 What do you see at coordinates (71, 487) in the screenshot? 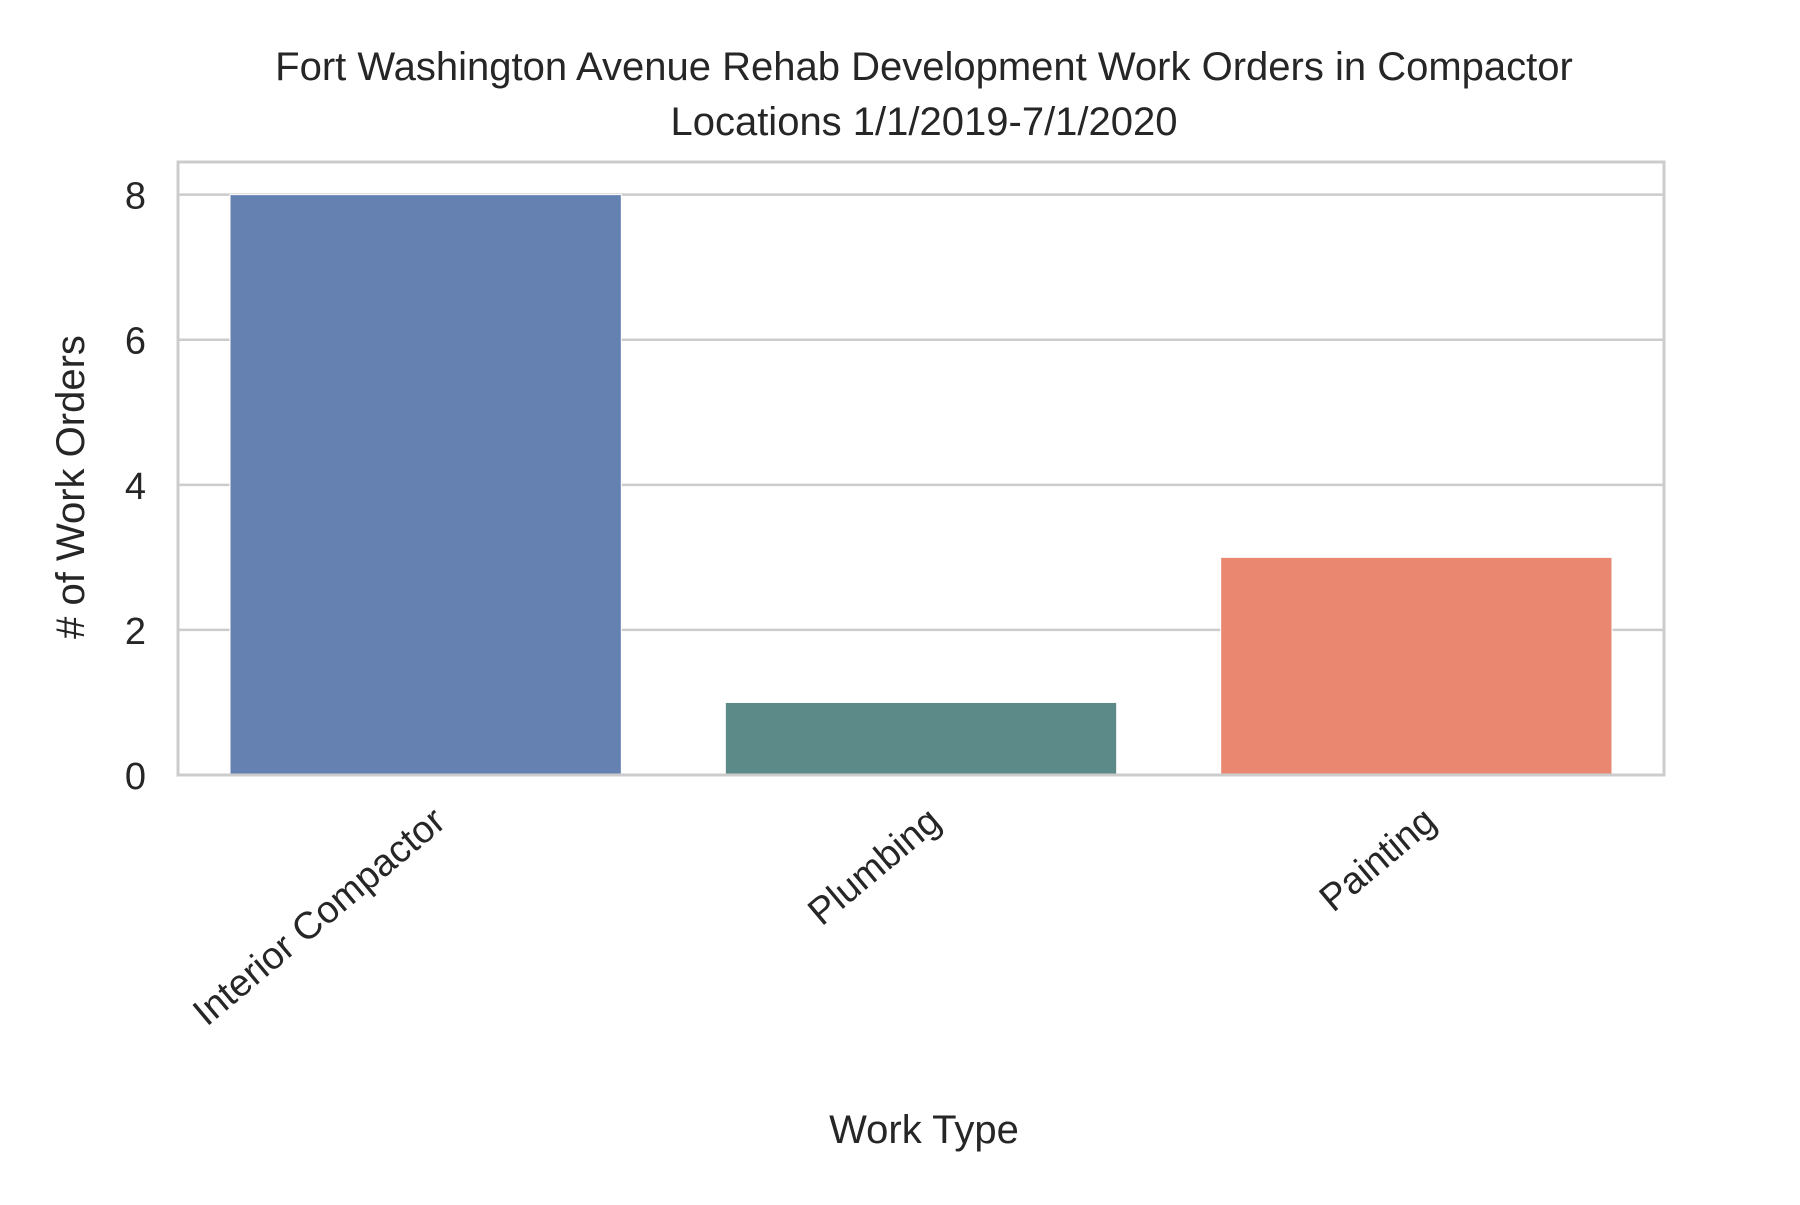
I see `y-axis-label: # of Work Orders` at bounding box center [71, 487].